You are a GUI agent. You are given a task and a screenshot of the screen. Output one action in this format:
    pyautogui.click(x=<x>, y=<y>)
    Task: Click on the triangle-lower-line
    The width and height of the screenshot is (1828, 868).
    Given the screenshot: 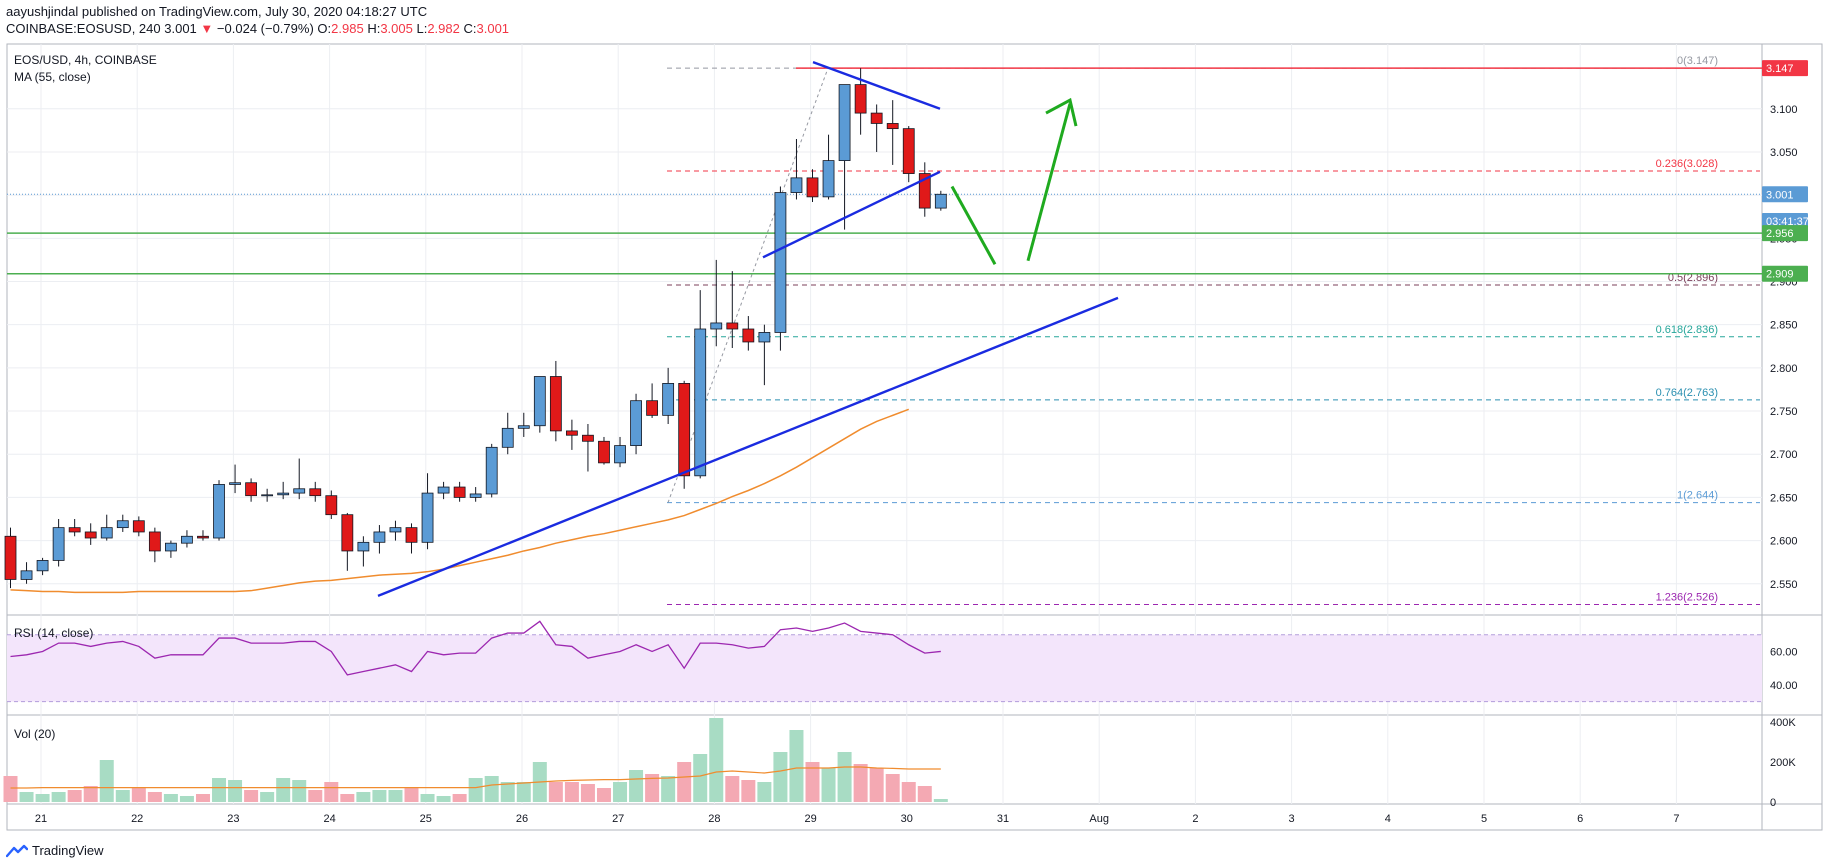 What is the action you would take?
    pyautogui.click(x=851, y=214)
    